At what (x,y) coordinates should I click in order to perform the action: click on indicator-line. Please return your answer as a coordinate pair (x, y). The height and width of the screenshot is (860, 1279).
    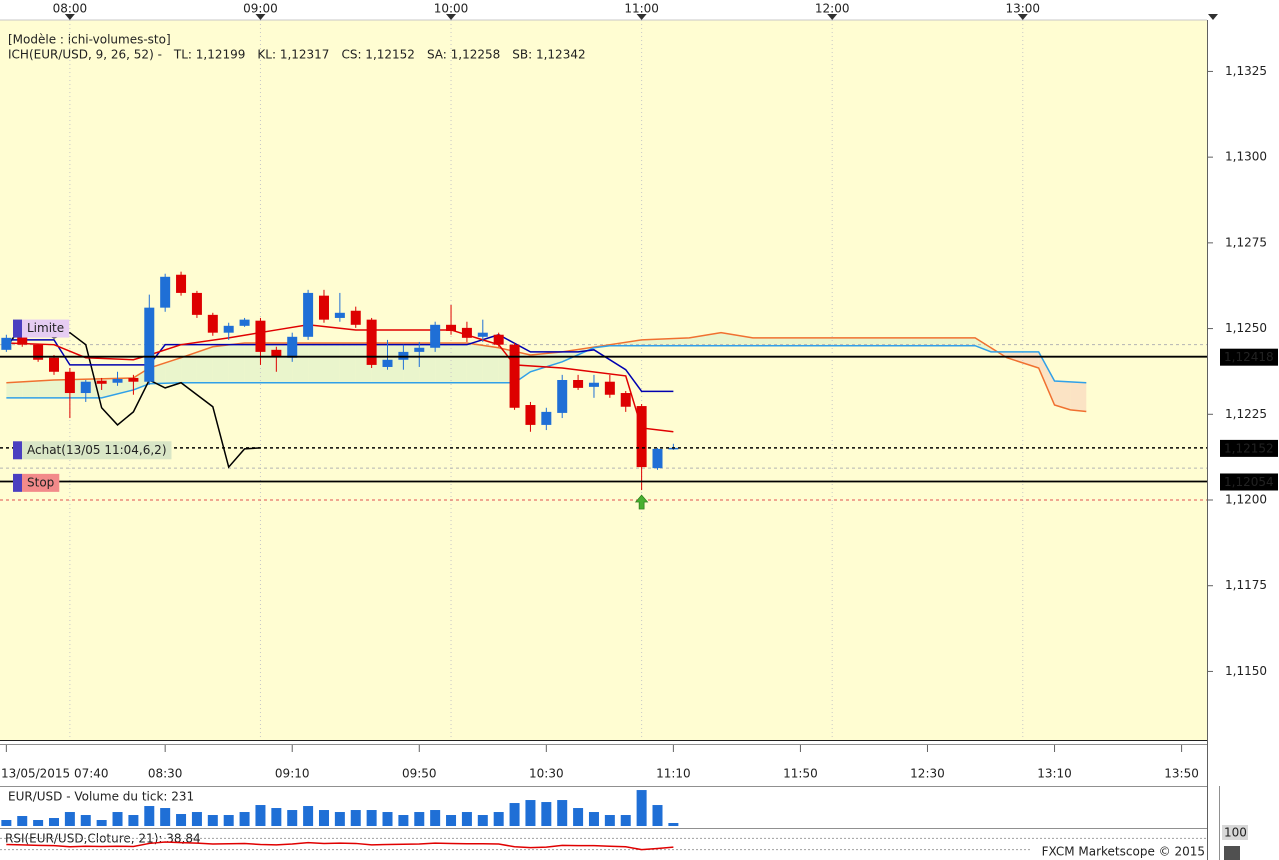
    Looking at the image, I should click on (546, 372).